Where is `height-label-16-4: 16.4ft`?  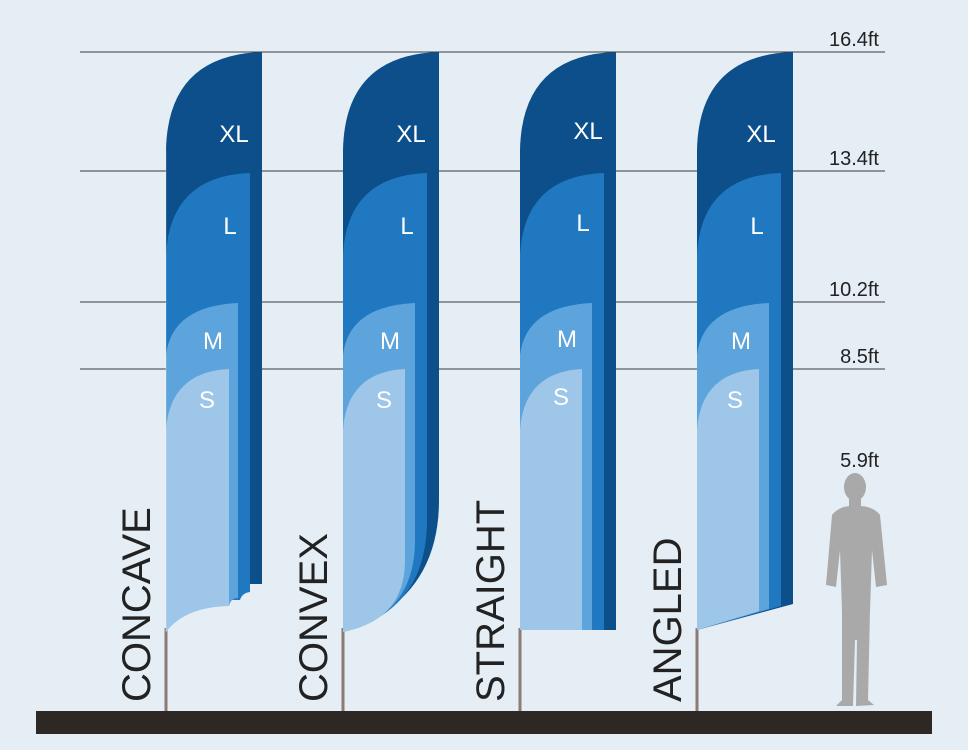 height-label-16-4: 16.4ft is located at coordinates (854, 40).